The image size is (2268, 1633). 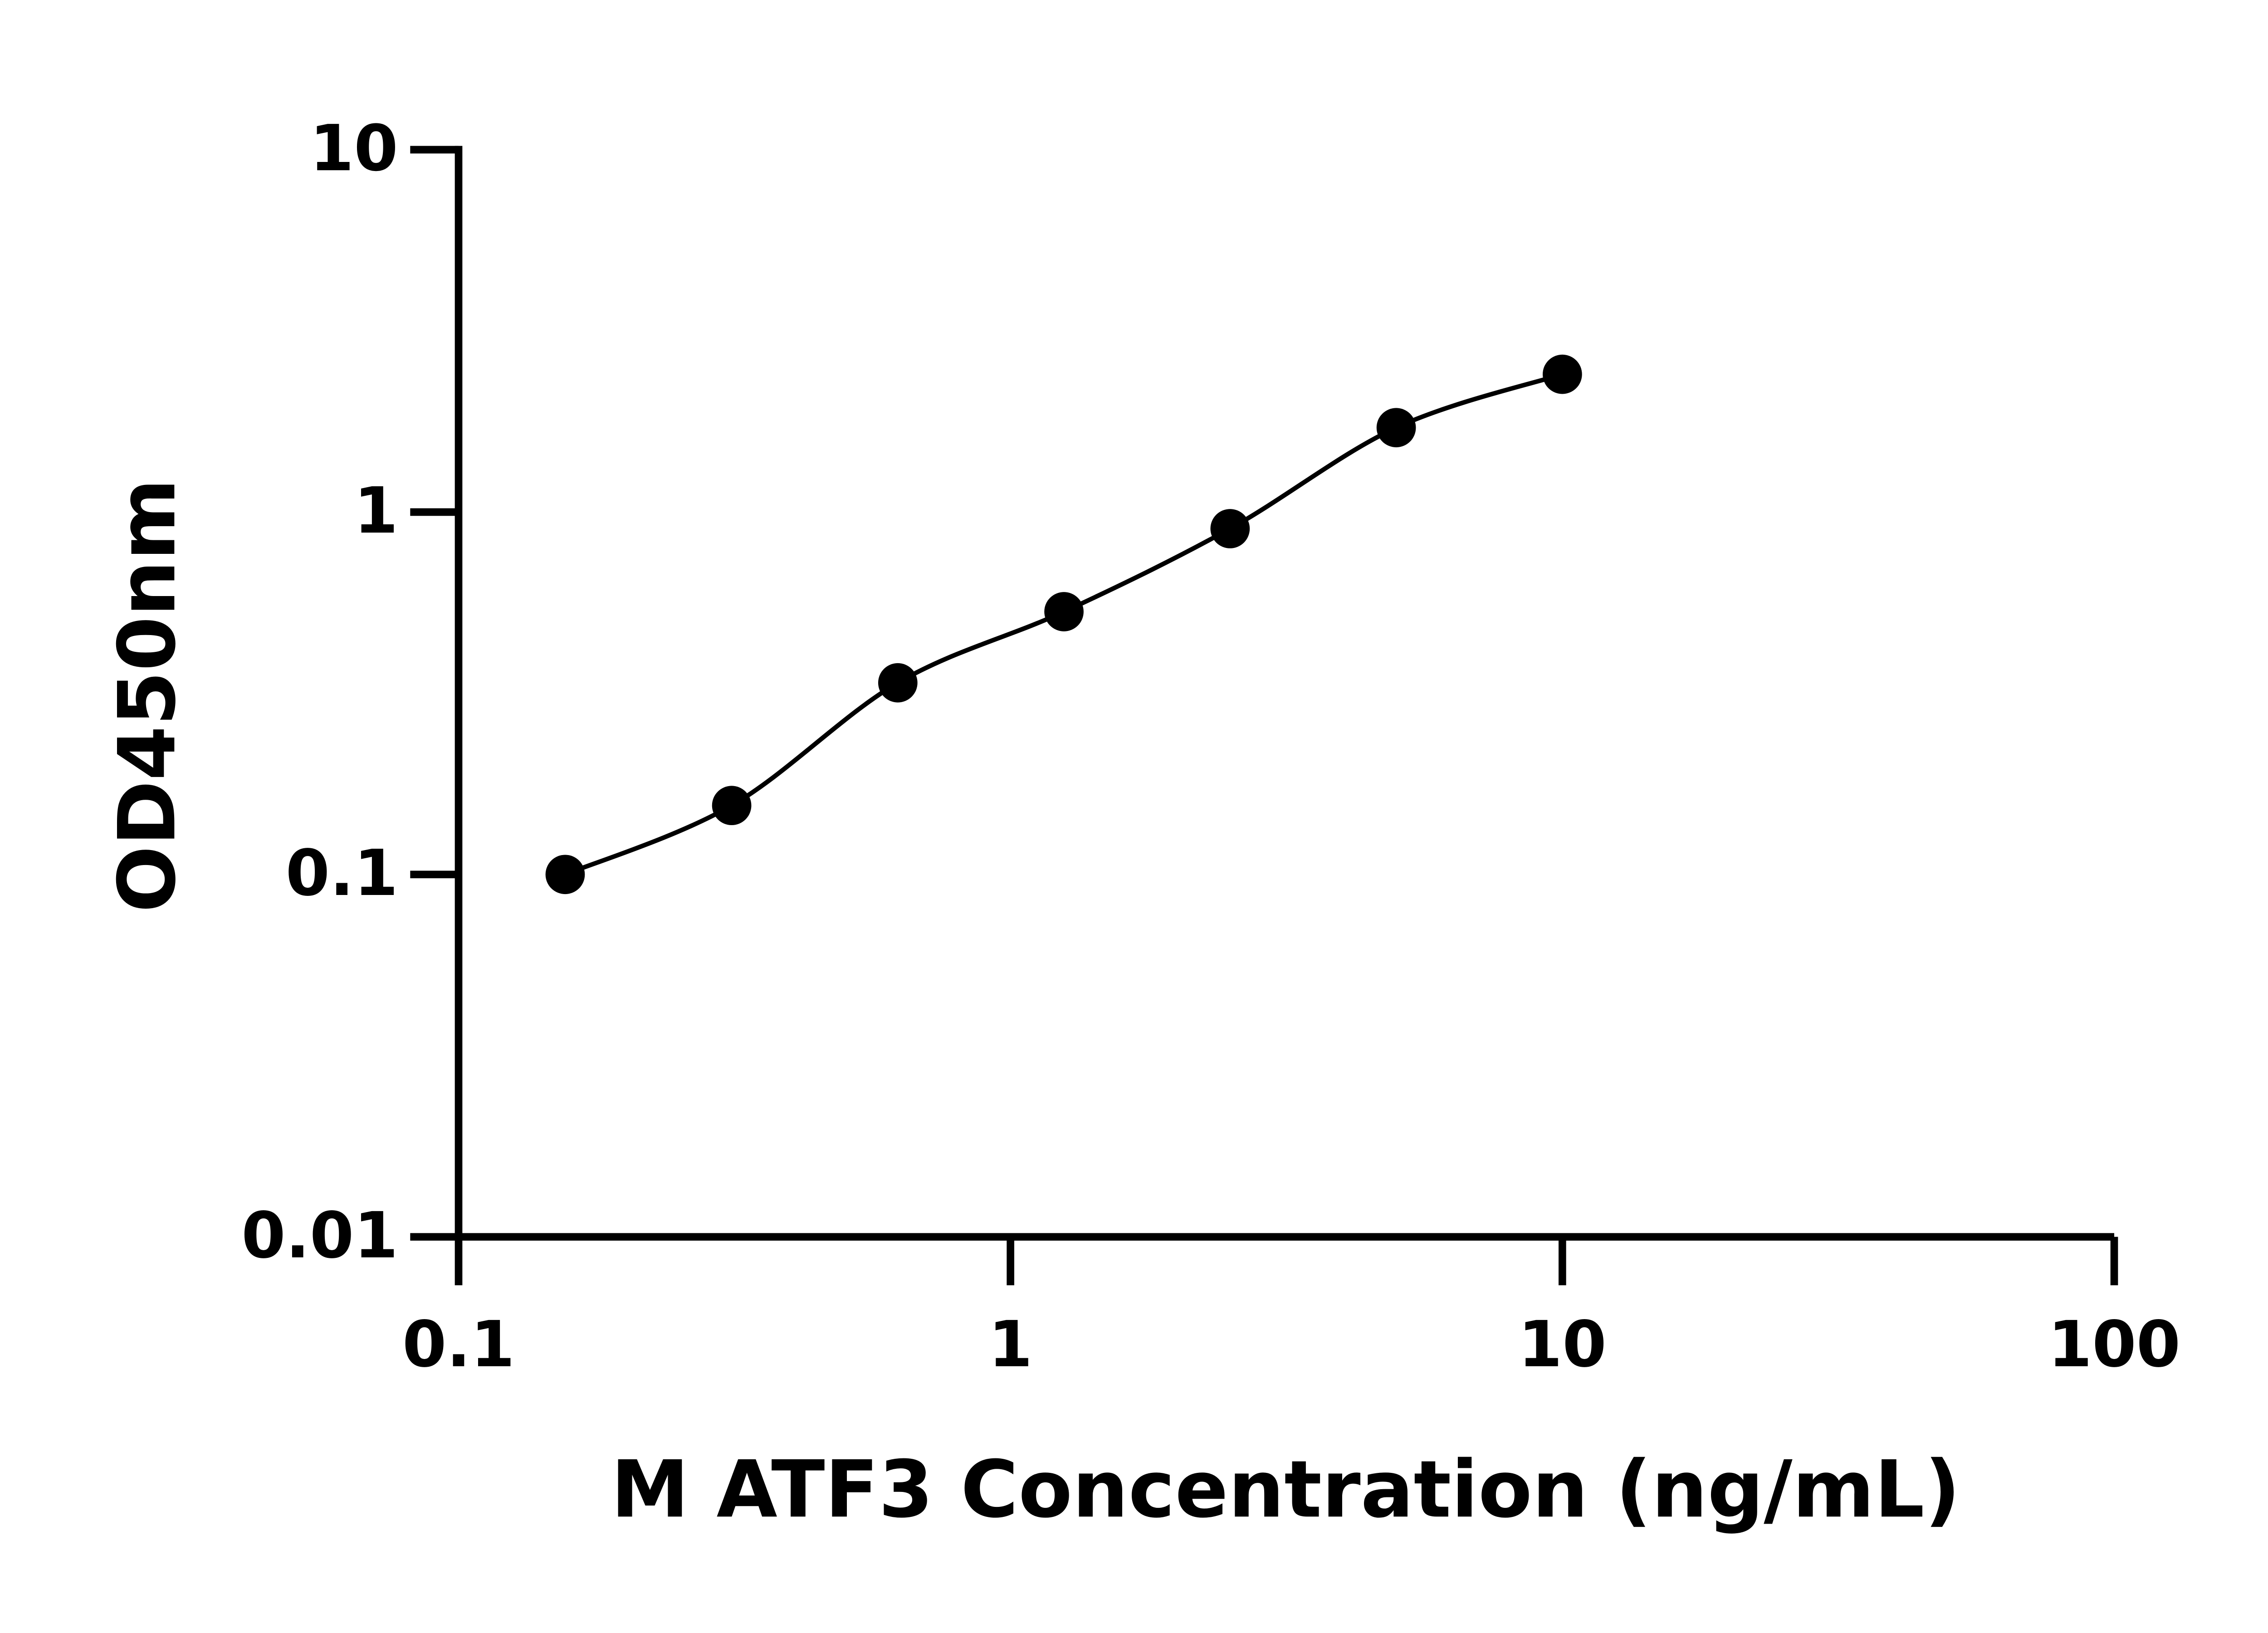 What do you see at coordinates (376, 511) in the screenshot?
I see `y-tick-label: 1` at bounding box center [376, 511].